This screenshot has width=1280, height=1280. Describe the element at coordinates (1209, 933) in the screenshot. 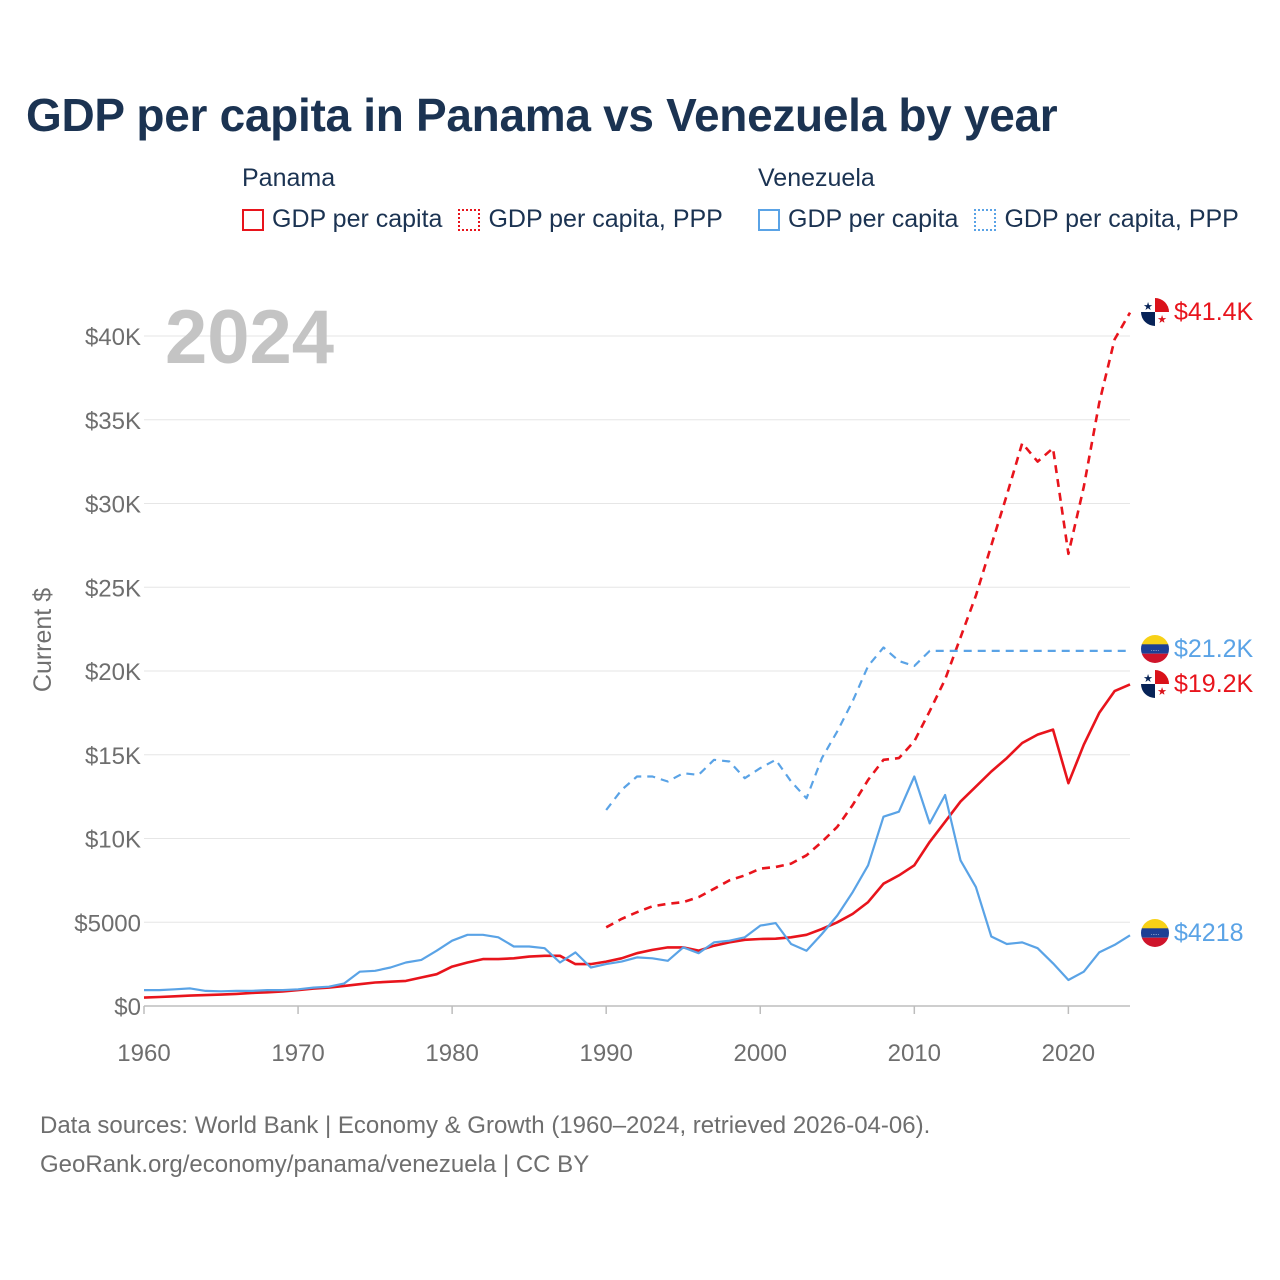

I see `end-label-venezuela-gdp: $4218` at that location.